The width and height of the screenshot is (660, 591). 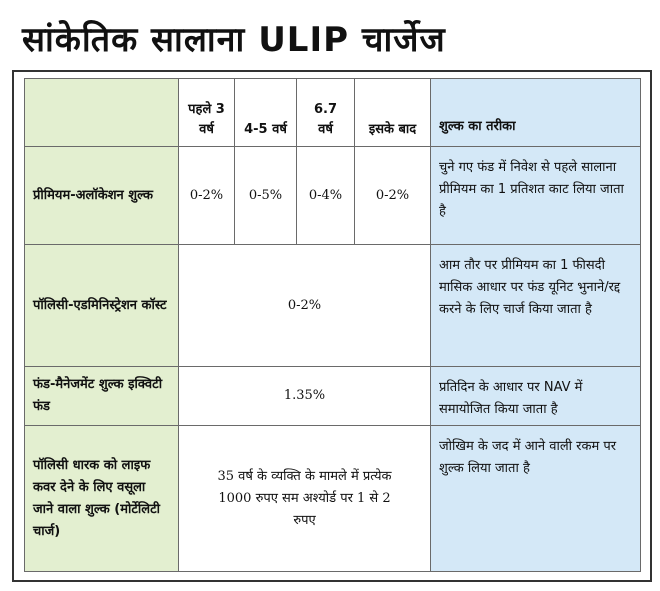 What do you see at coordinates (392, 112) in the screenshot?
I see `header-thereafter: इसके बाद` at bounding box center [392, 112].